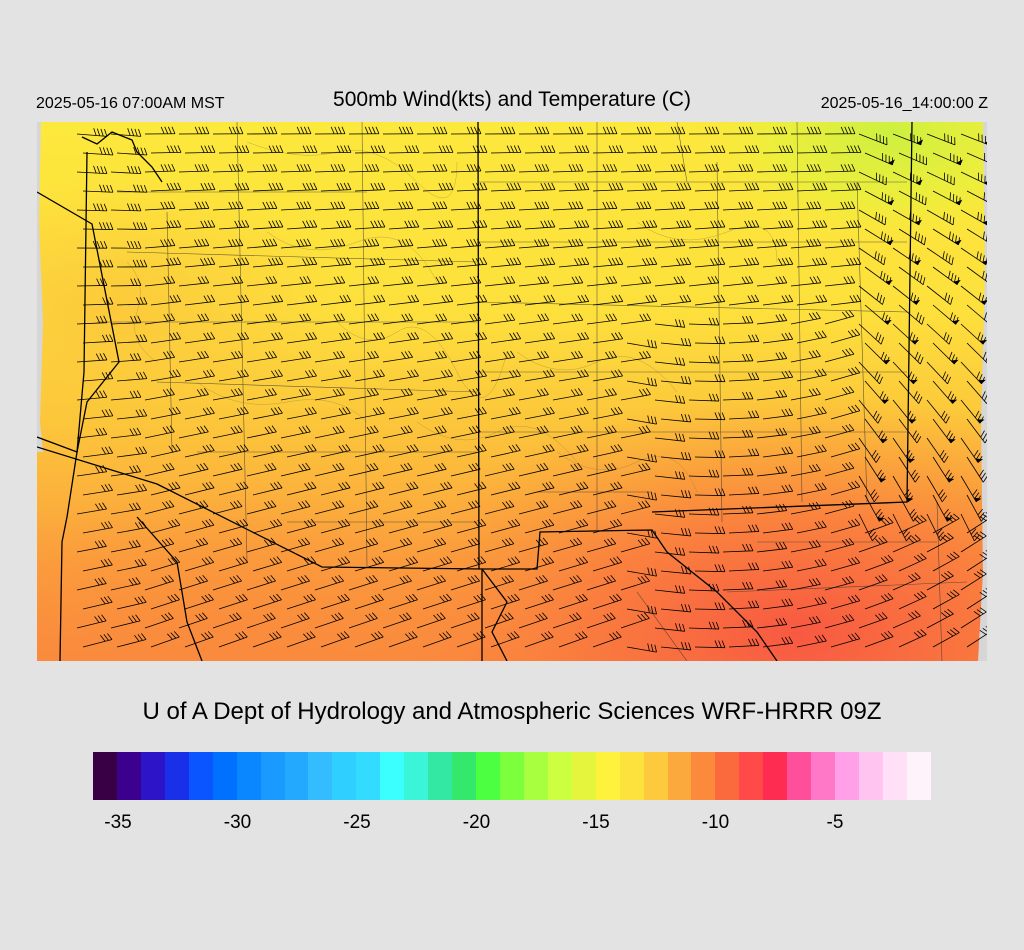  I want to click on no-data-edge-west, so click(40, 287).